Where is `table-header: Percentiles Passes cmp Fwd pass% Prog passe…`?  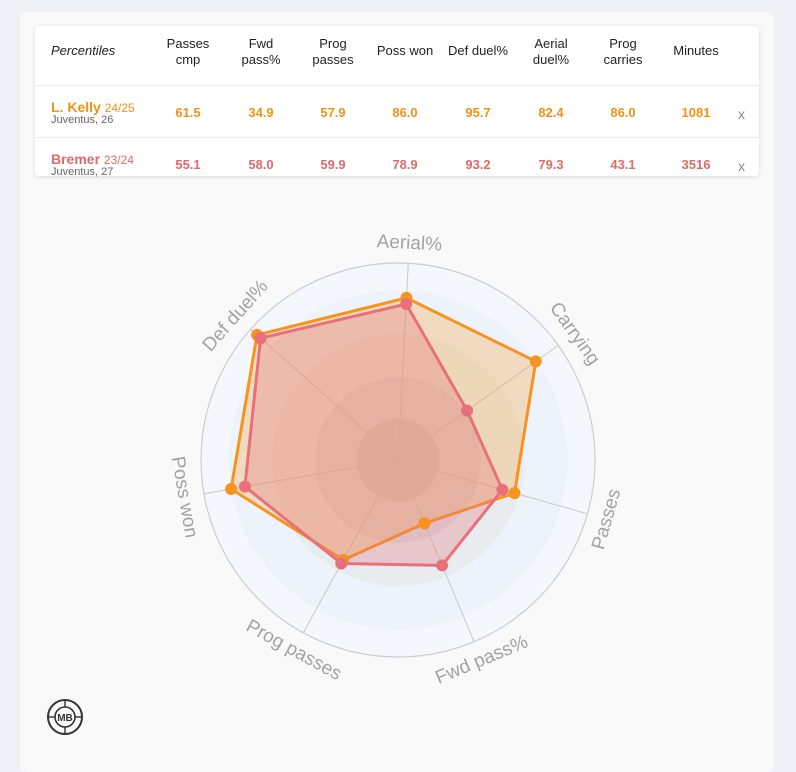 table-header: Percentiles Passes cmp Fwd pass% Prog passe… is located at coordinates (397, 56).